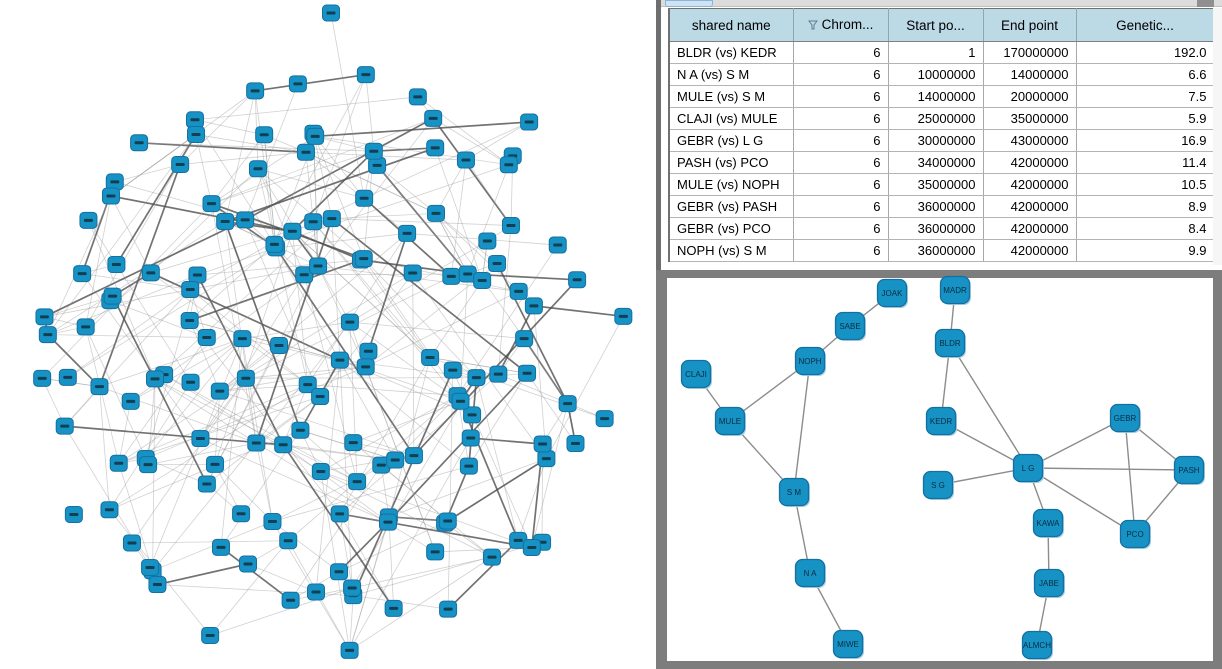  Describe the element at coordinates (689, 3) in the screenshot. I see `scrollbar-thumb` at that location.